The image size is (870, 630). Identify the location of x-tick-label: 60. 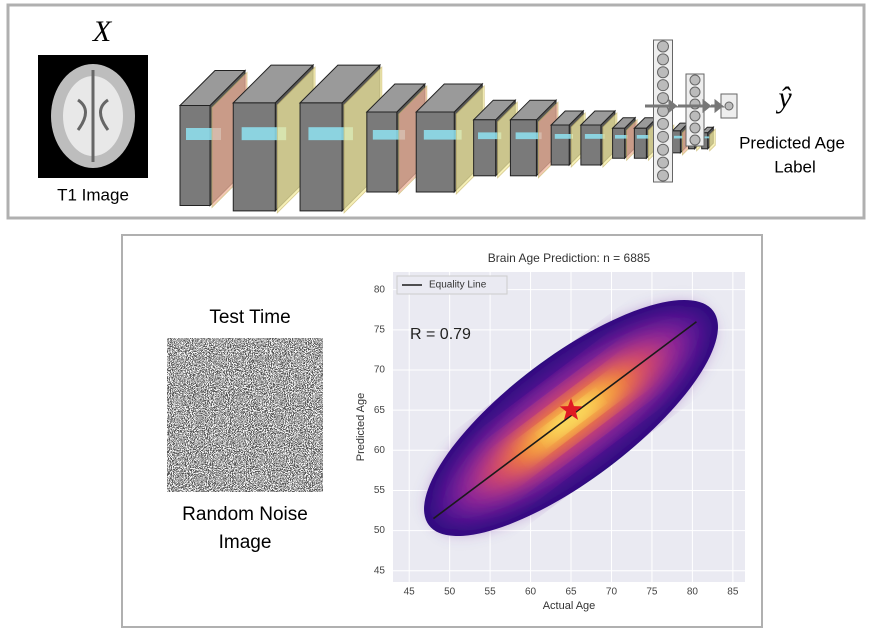
(531, 592).